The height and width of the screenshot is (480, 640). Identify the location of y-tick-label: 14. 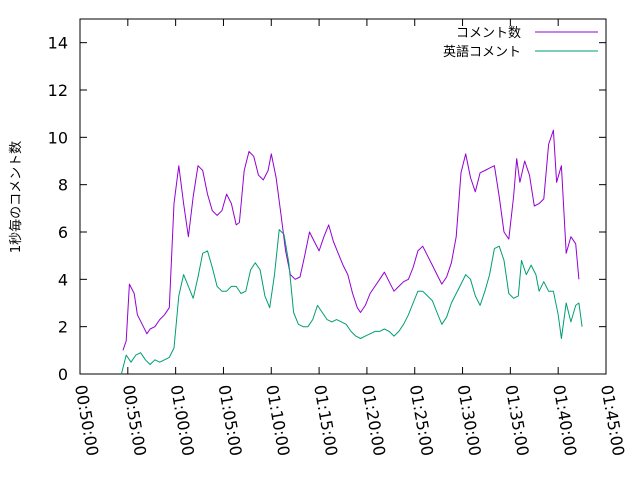
(58, 43).